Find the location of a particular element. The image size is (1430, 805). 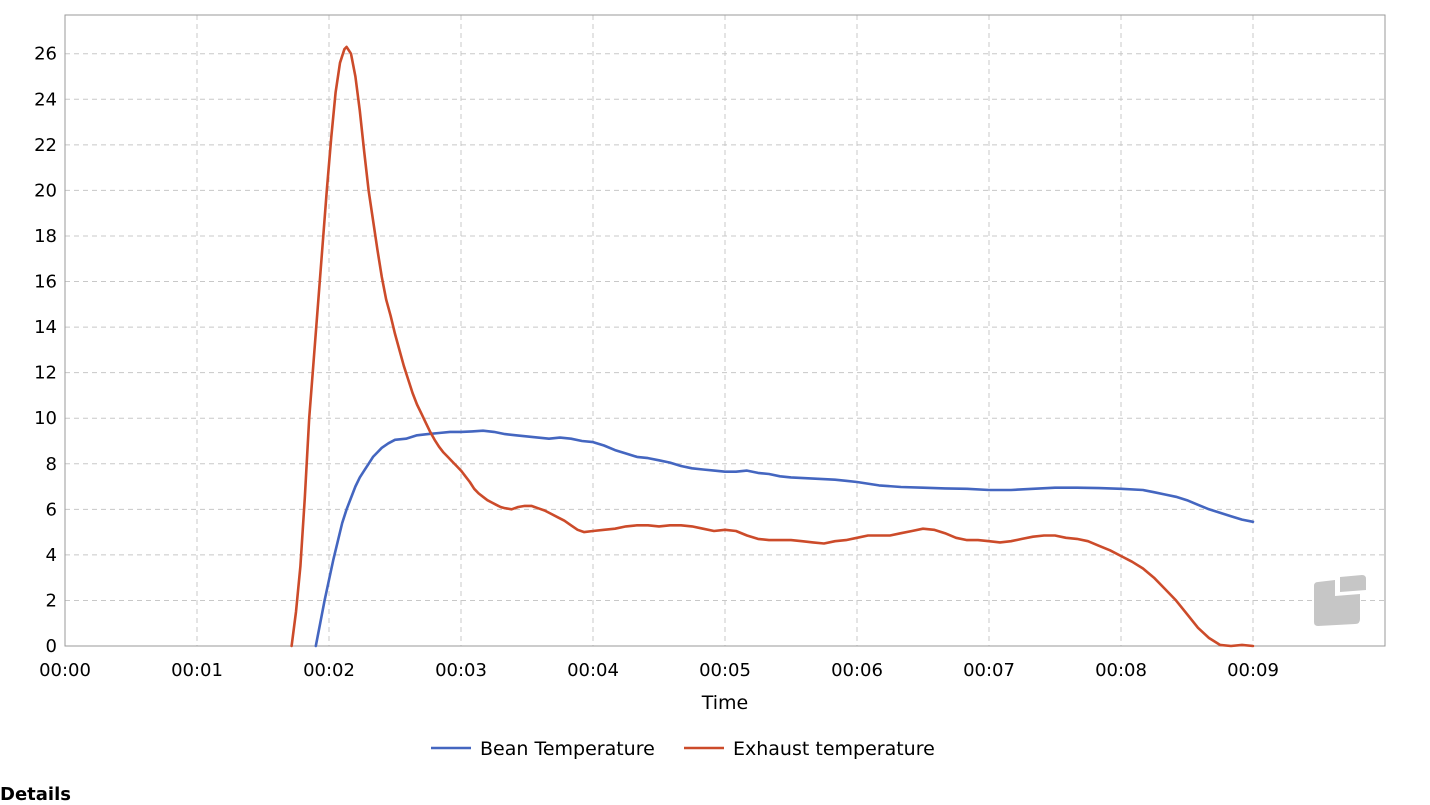

x-tick-label-7: 00:07 is located at coordinates (989, 670).